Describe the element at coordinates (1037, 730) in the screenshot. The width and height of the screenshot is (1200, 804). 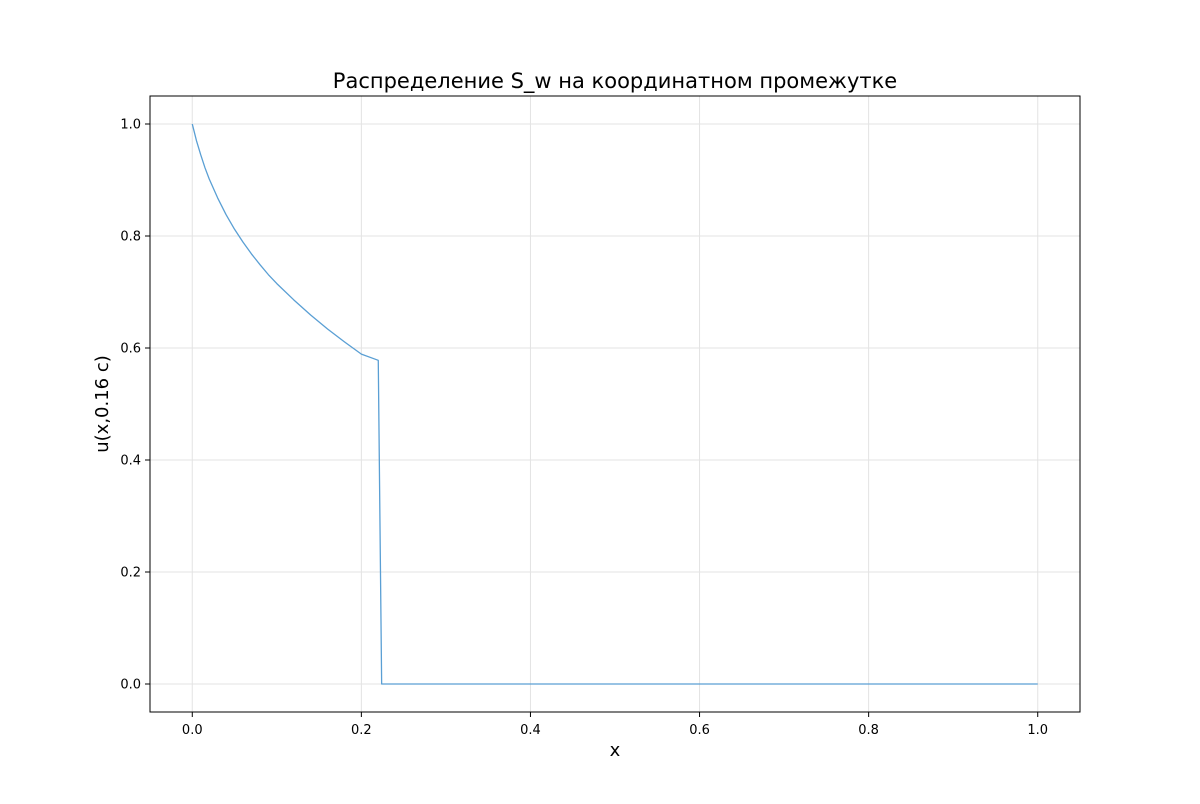
I see `x-tick-label: 1.0` at that location.